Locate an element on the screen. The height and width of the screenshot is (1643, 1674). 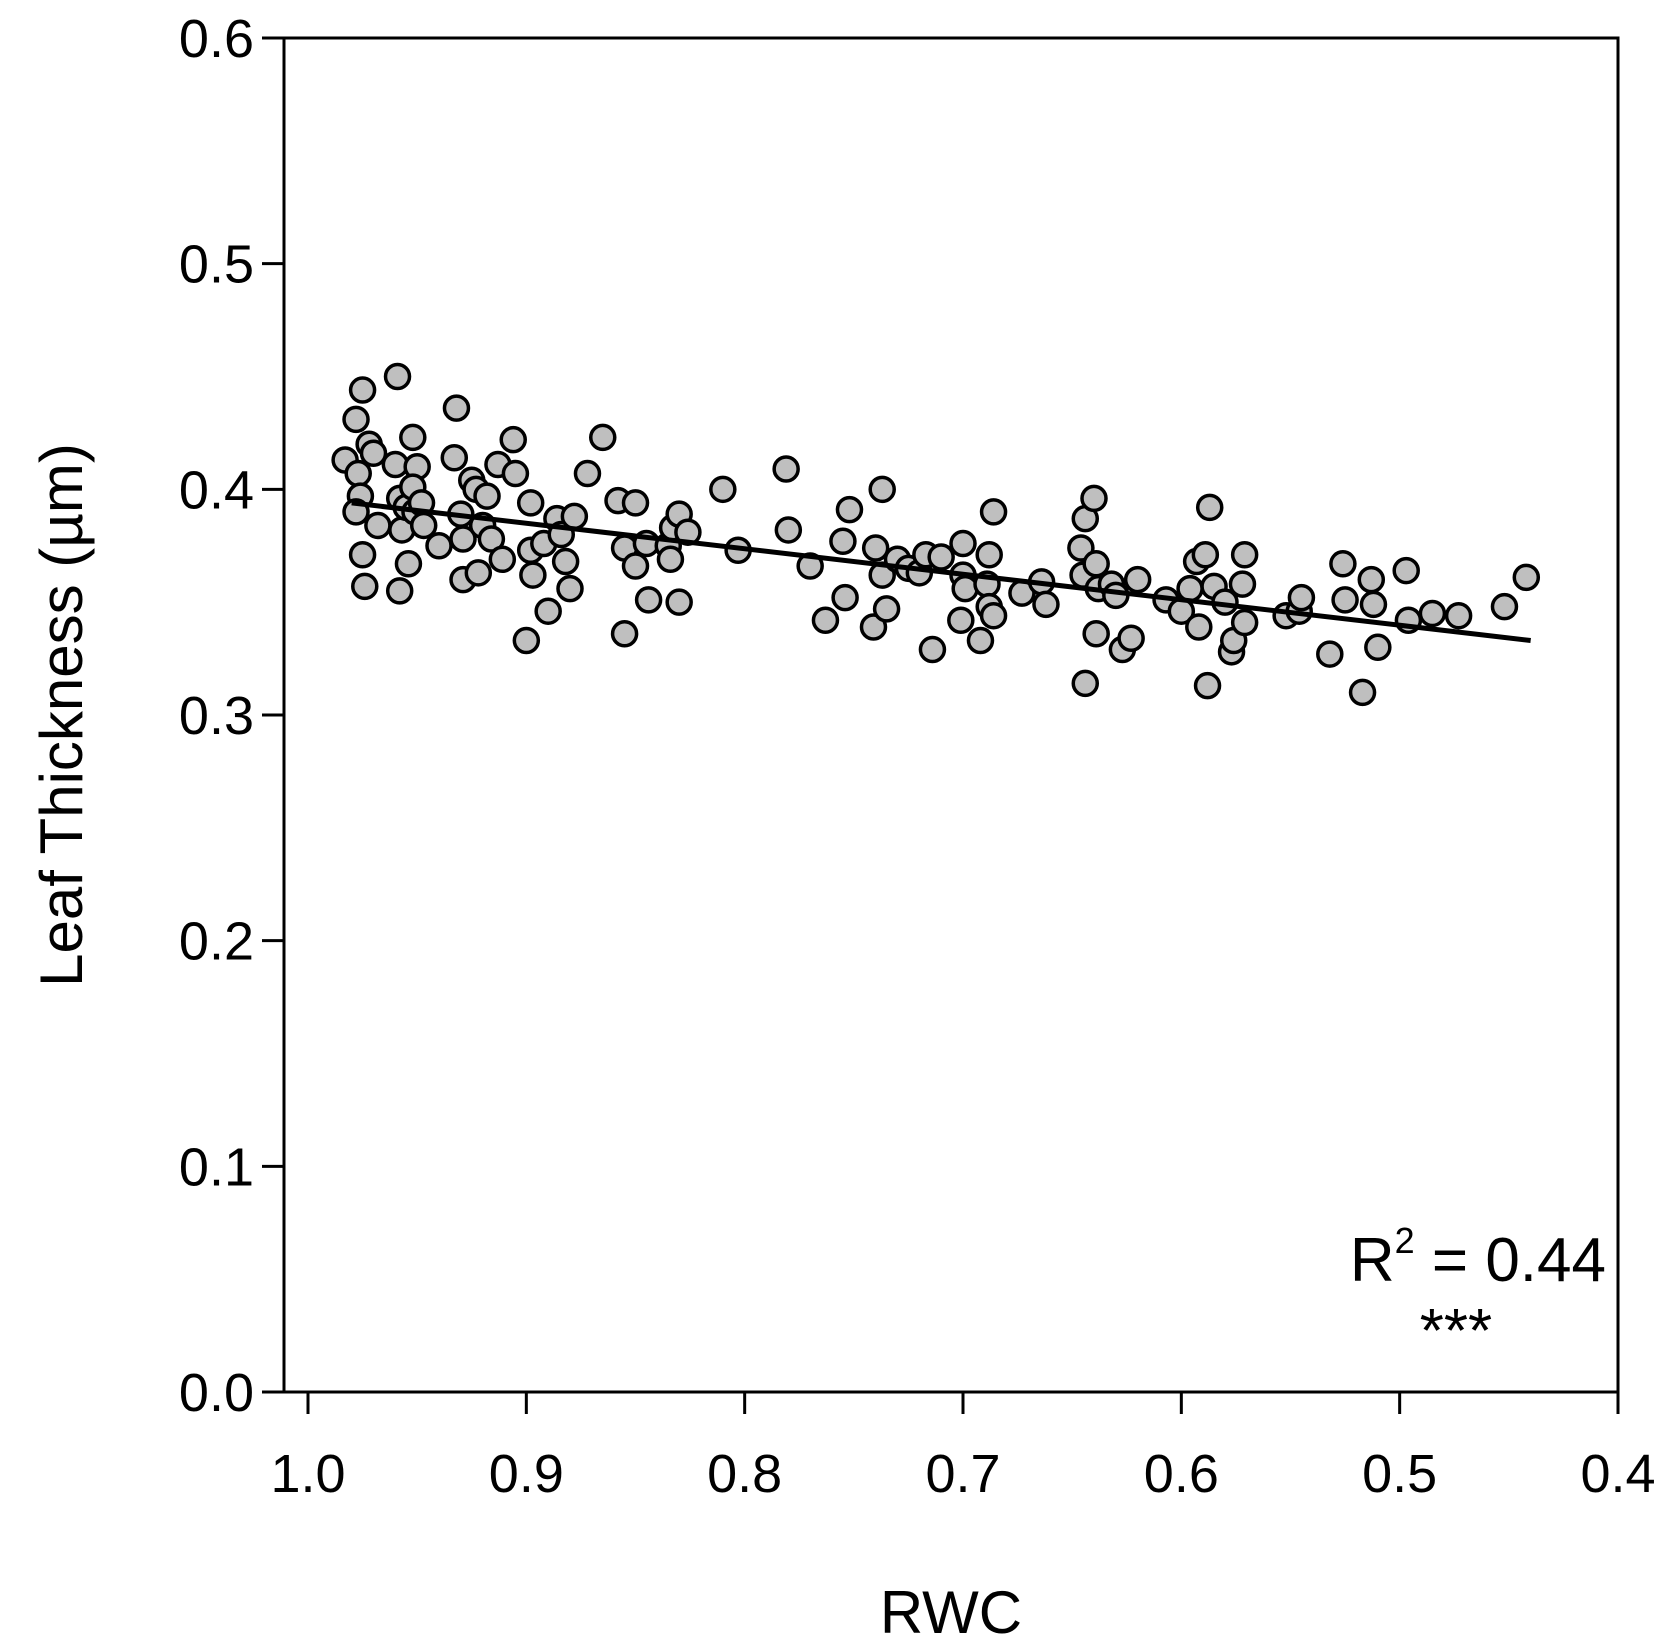
y-tick-label: 0.5 is located at coordinates (216, 265).